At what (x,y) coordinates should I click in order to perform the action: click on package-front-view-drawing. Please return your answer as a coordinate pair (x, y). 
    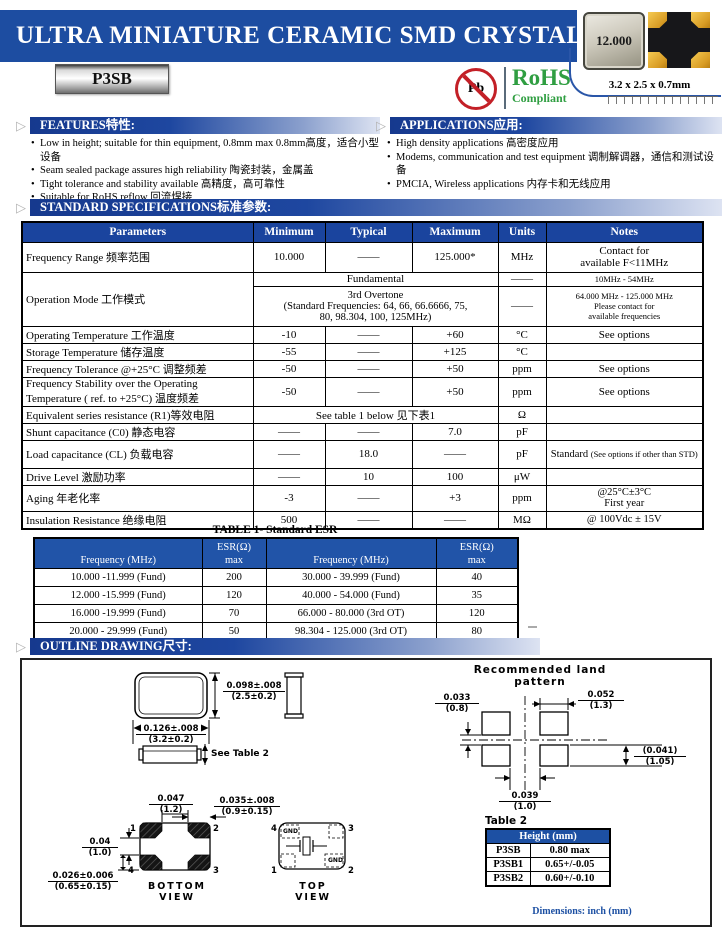
    Looking at the image, I should click on (173, 754).